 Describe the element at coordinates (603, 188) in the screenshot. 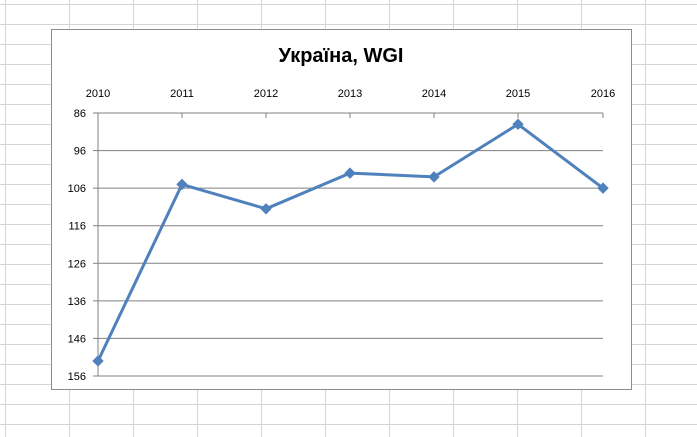

I see `data-point-2016` at that location.